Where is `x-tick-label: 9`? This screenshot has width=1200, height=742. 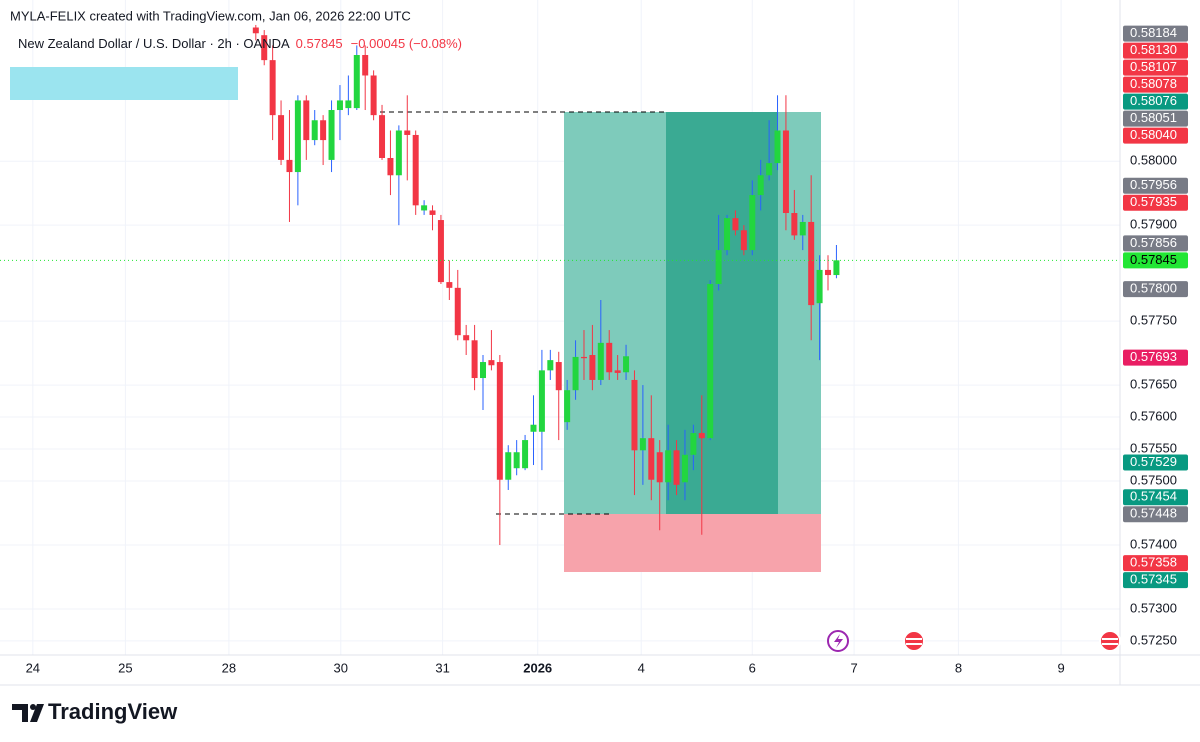 x-tick-label: 9 is located at coordinates (1060, 667).